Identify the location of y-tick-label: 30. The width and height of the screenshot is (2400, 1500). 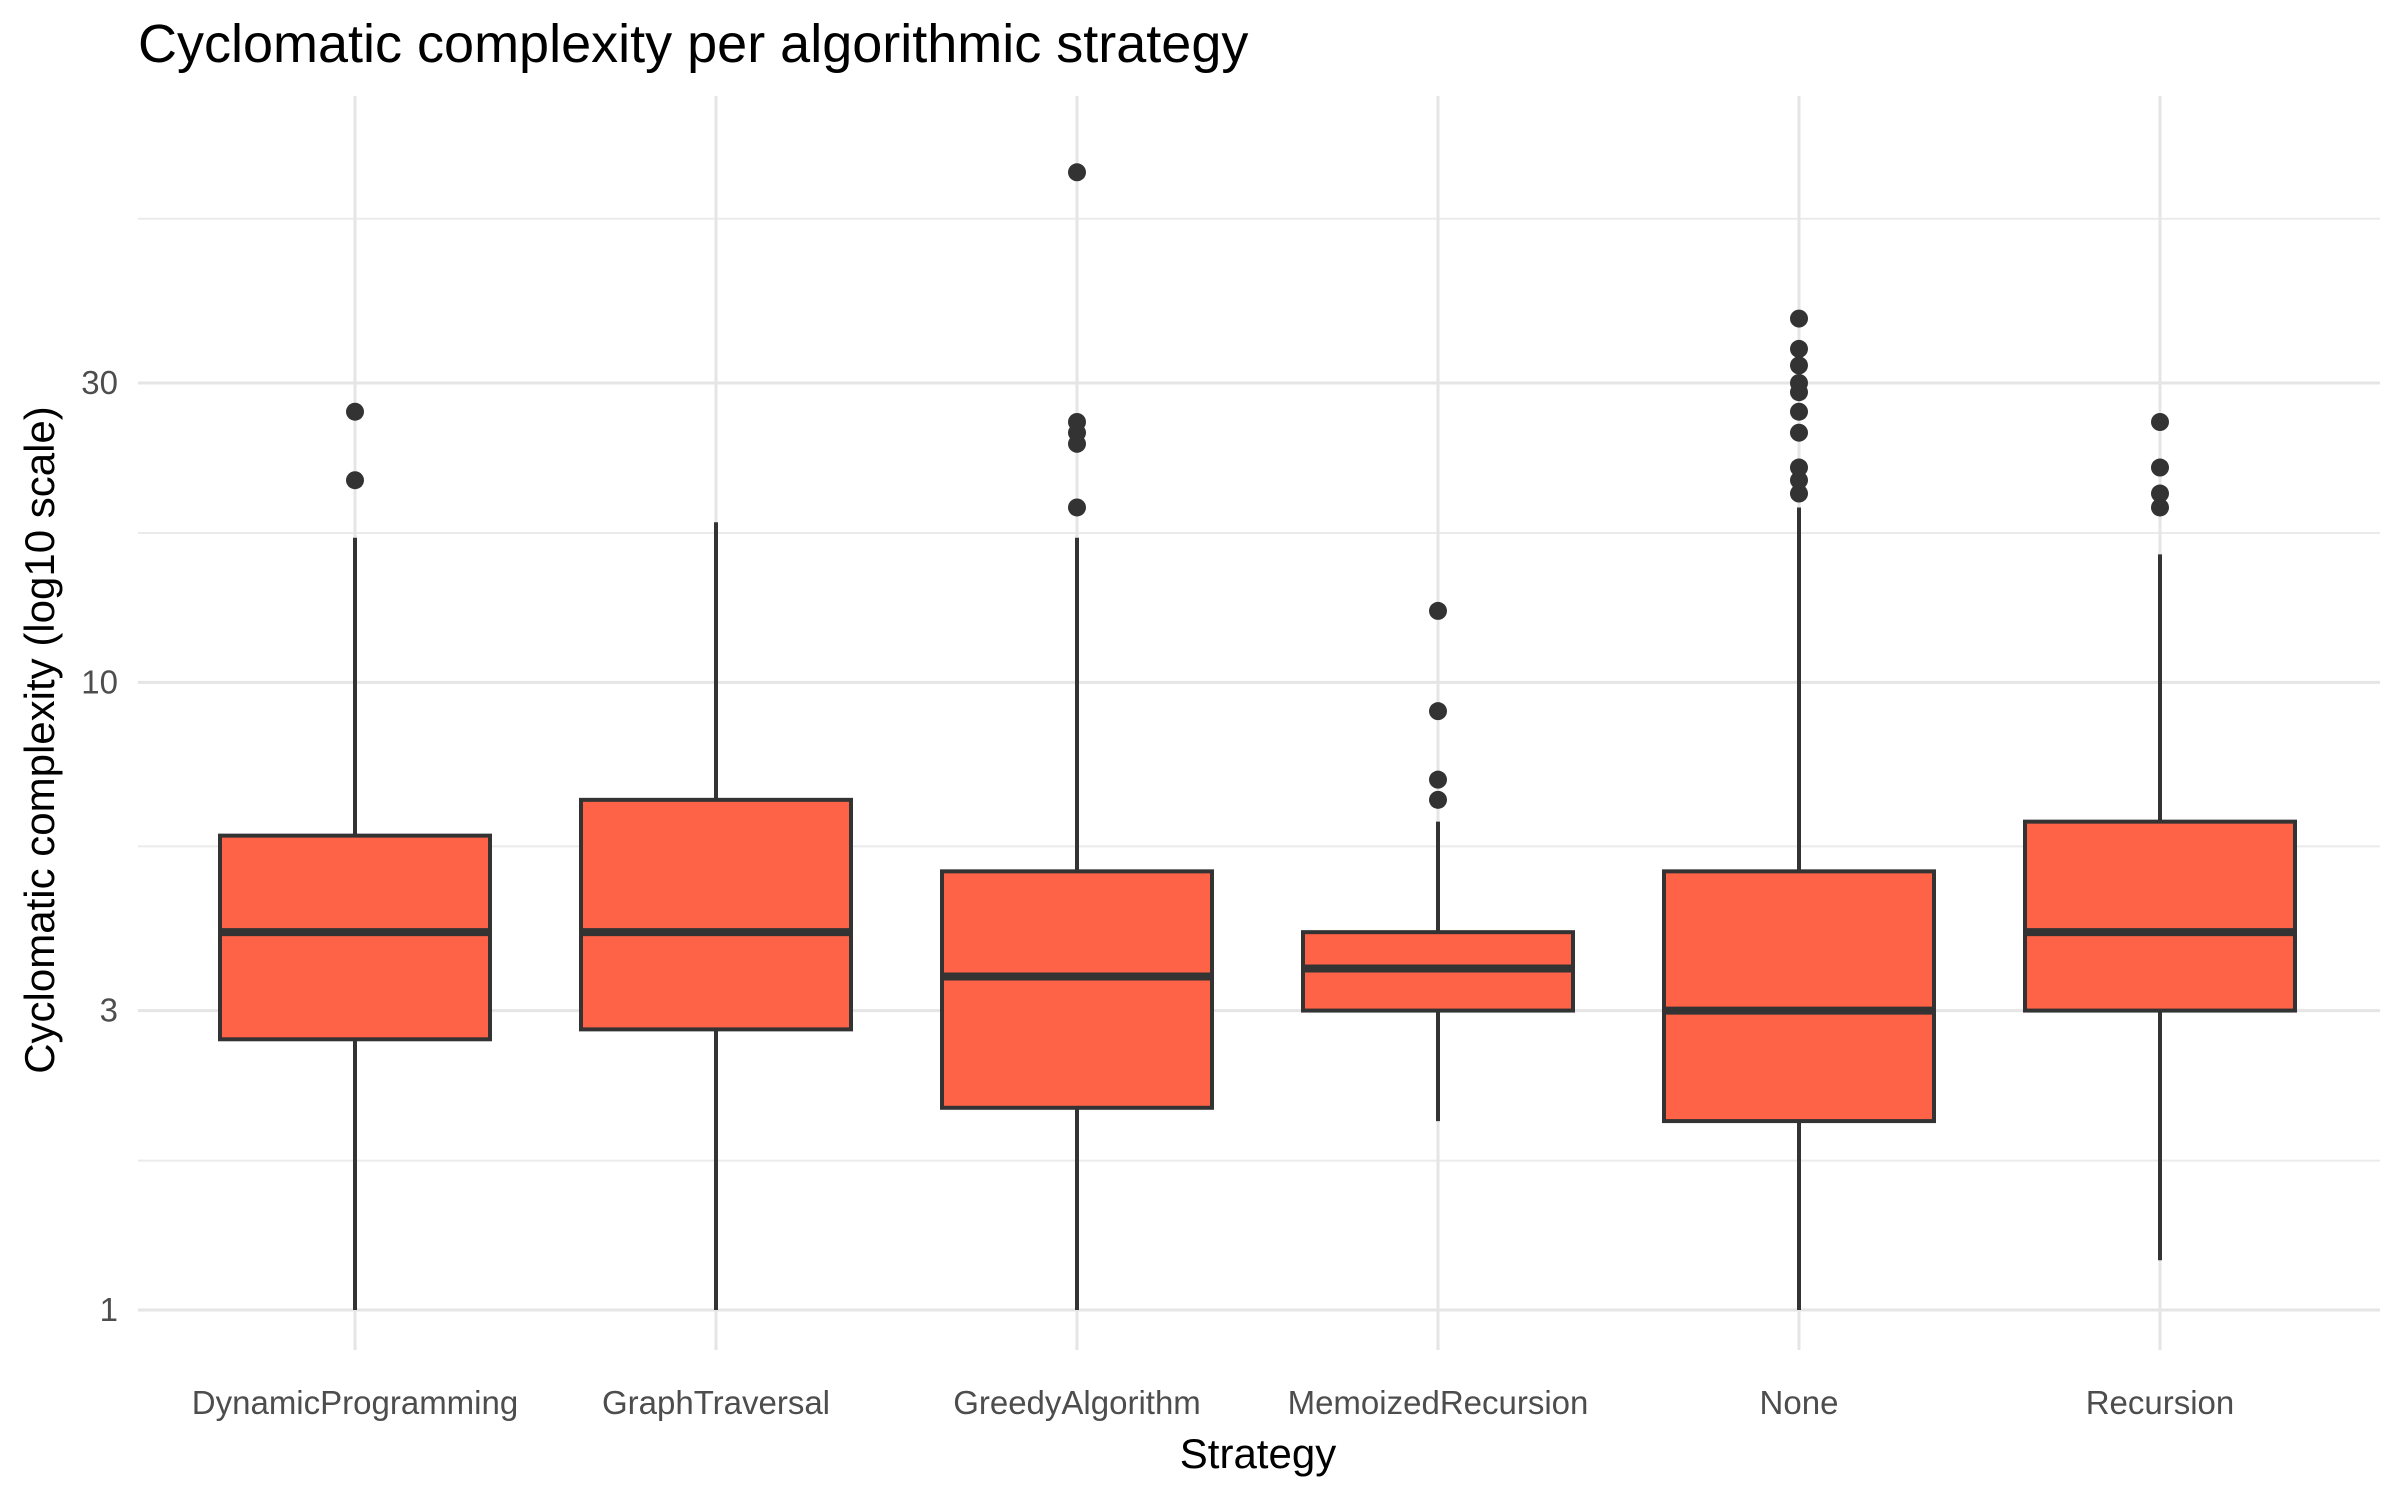
(99, 382).